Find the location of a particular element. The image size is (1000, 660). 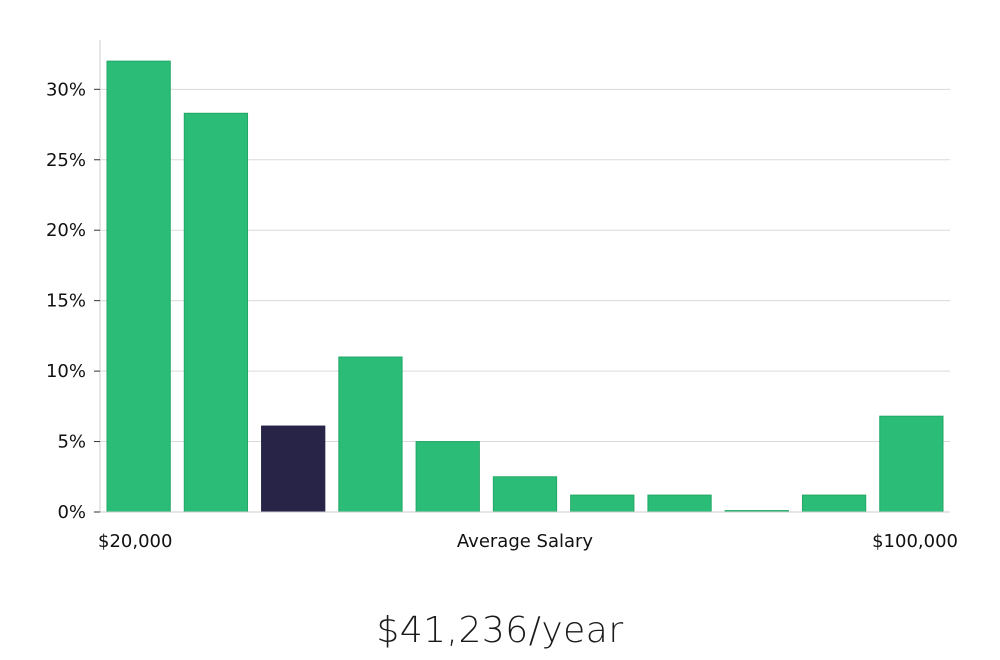

y-tick-label: 15% is located at coordinates (66, 301).